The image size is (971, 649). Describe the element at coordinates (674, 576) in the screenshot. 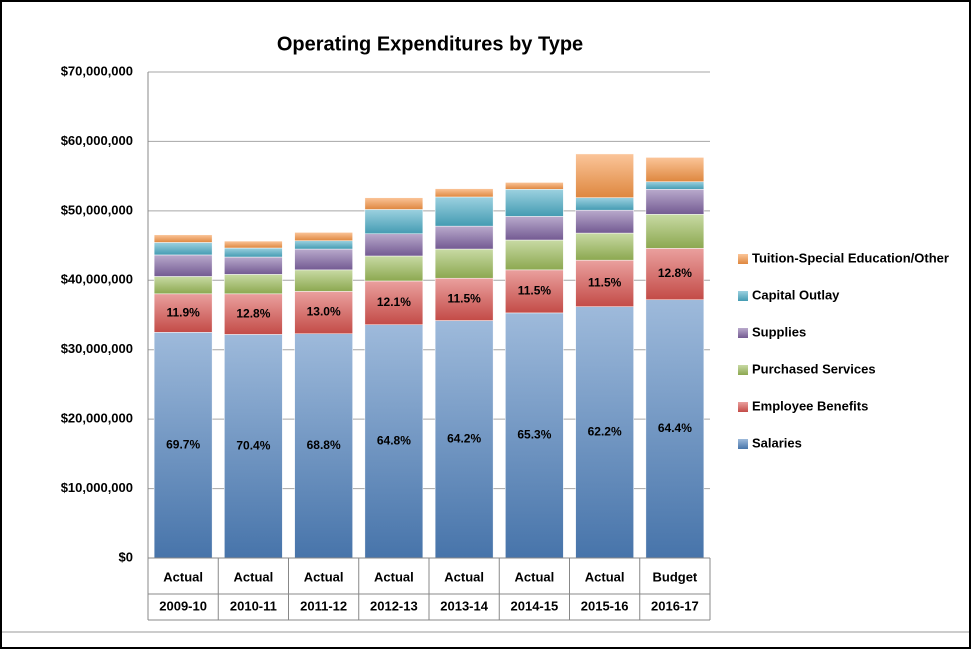

I see `x-tick-label: Budget` at that location.